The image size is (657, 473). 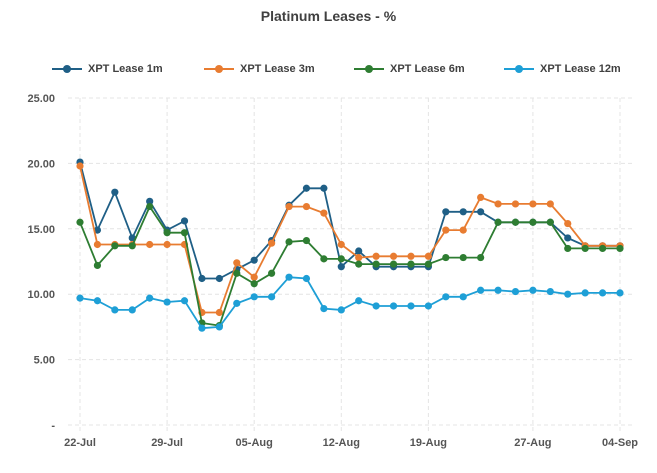 I want to click on legend-label-lease-1m: XPT Lease 1m, so click(x=125, y=69).